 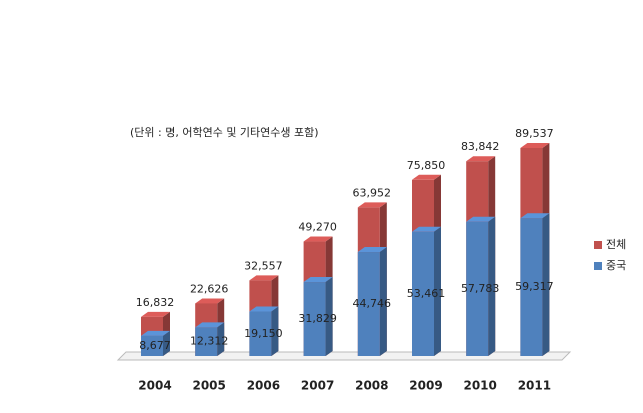 What do you see at coordinates (208, 386) in the screenshot?
I see `x-tick-label: 2005` at bounding box center [208, 386].